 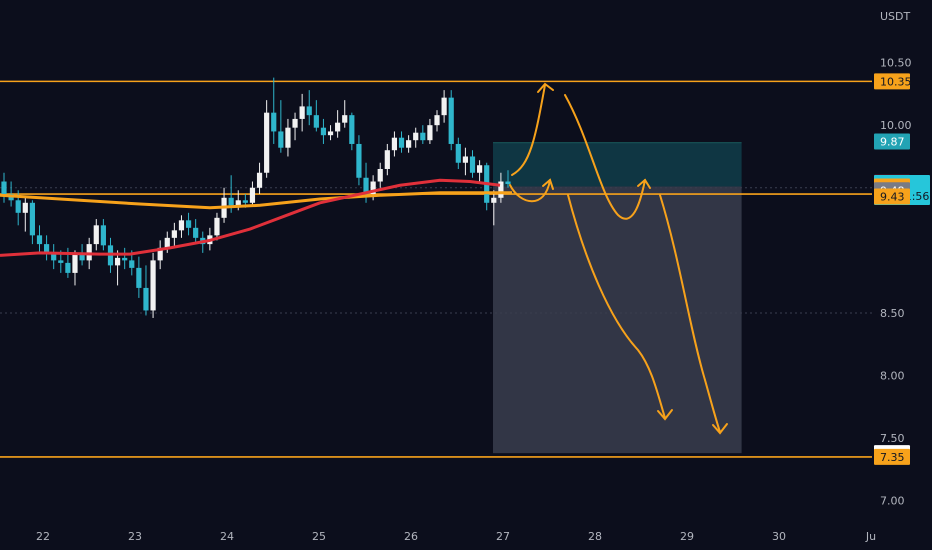 I want to click on time-axis, so click(x=436, y=536).